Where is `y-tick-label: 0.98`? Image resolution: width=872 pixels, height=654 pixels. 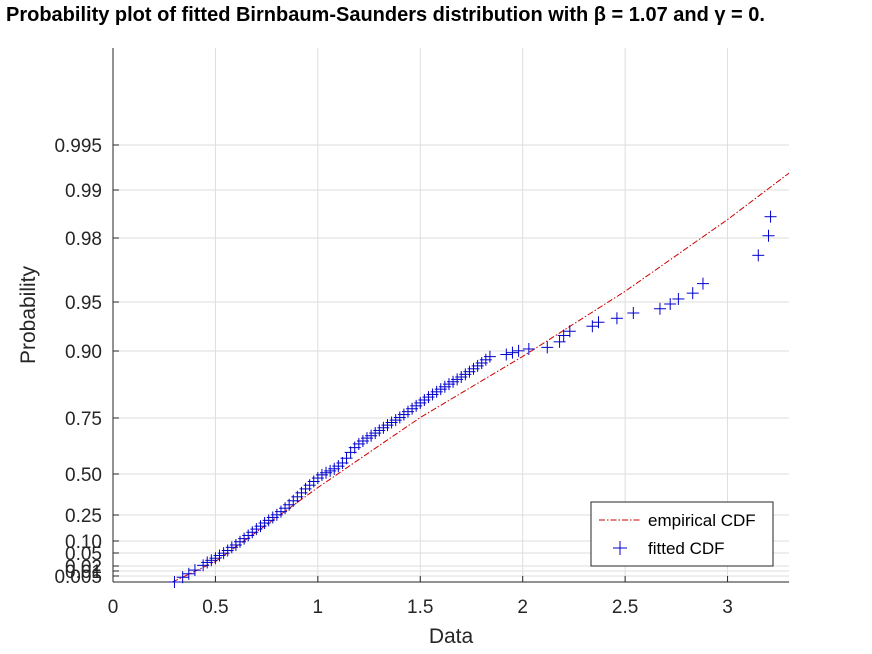 y-tick-label: 0.98 is located at coordinates (83, 239).